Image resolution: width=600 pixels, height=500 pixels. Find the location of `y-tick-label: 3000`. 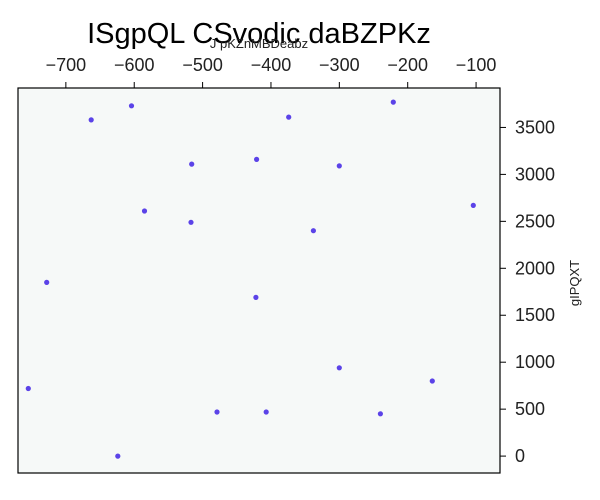

y-tick-label: 3000 is located at coordinates (535, 174).